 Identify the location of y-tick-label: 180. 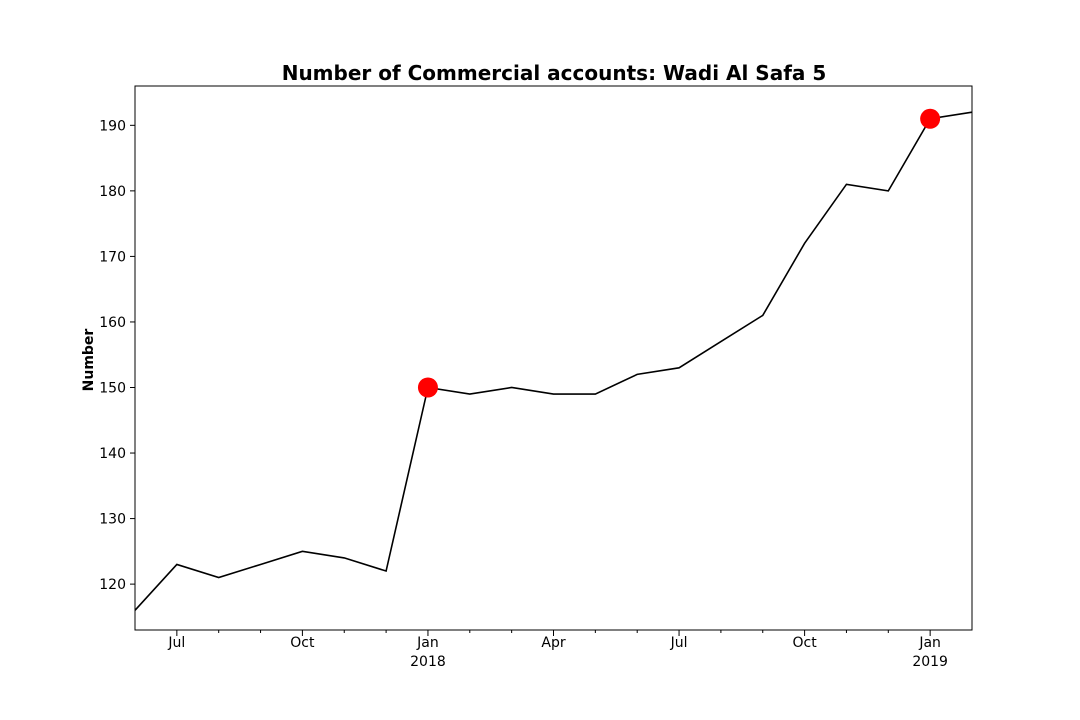
(112, 192).